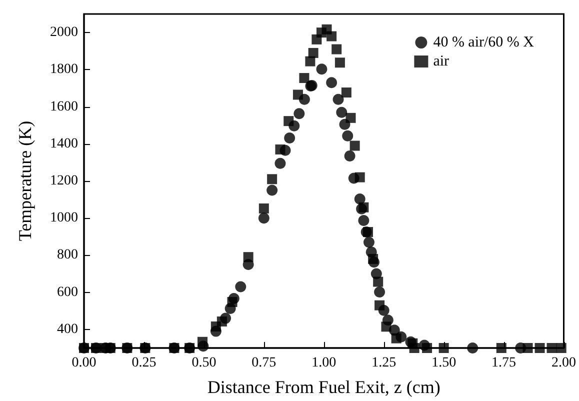 Image resolution: width=579 pixels, height=401 pixels. I want to click on y-tick-label: 600, so click(67, 292).